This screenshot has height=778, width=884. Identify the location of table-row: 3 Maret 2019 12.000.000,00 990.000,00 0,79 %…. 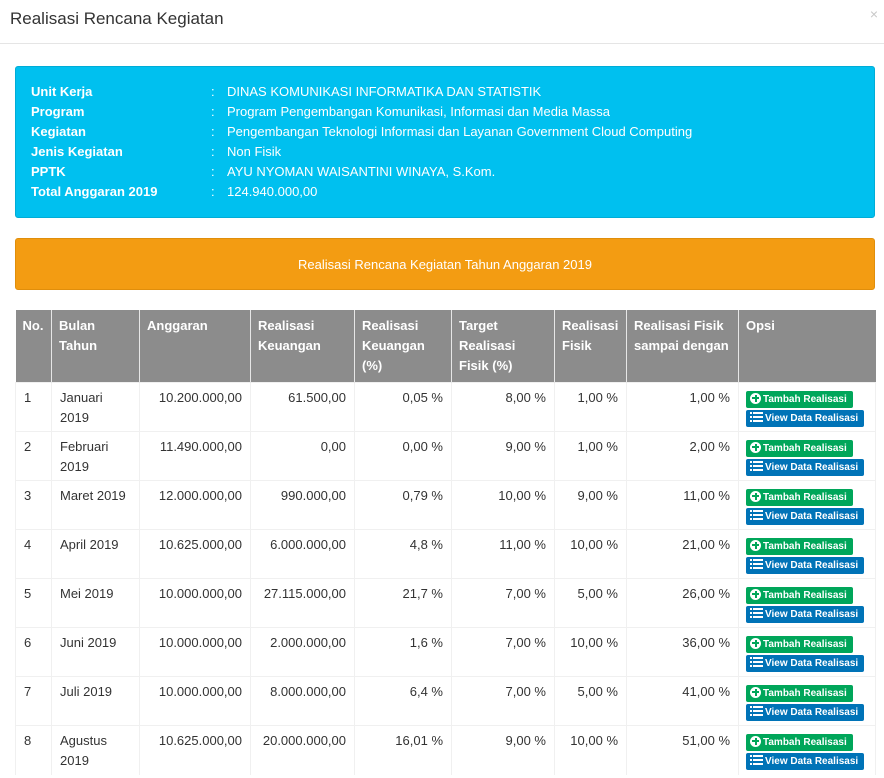
(445, 505).